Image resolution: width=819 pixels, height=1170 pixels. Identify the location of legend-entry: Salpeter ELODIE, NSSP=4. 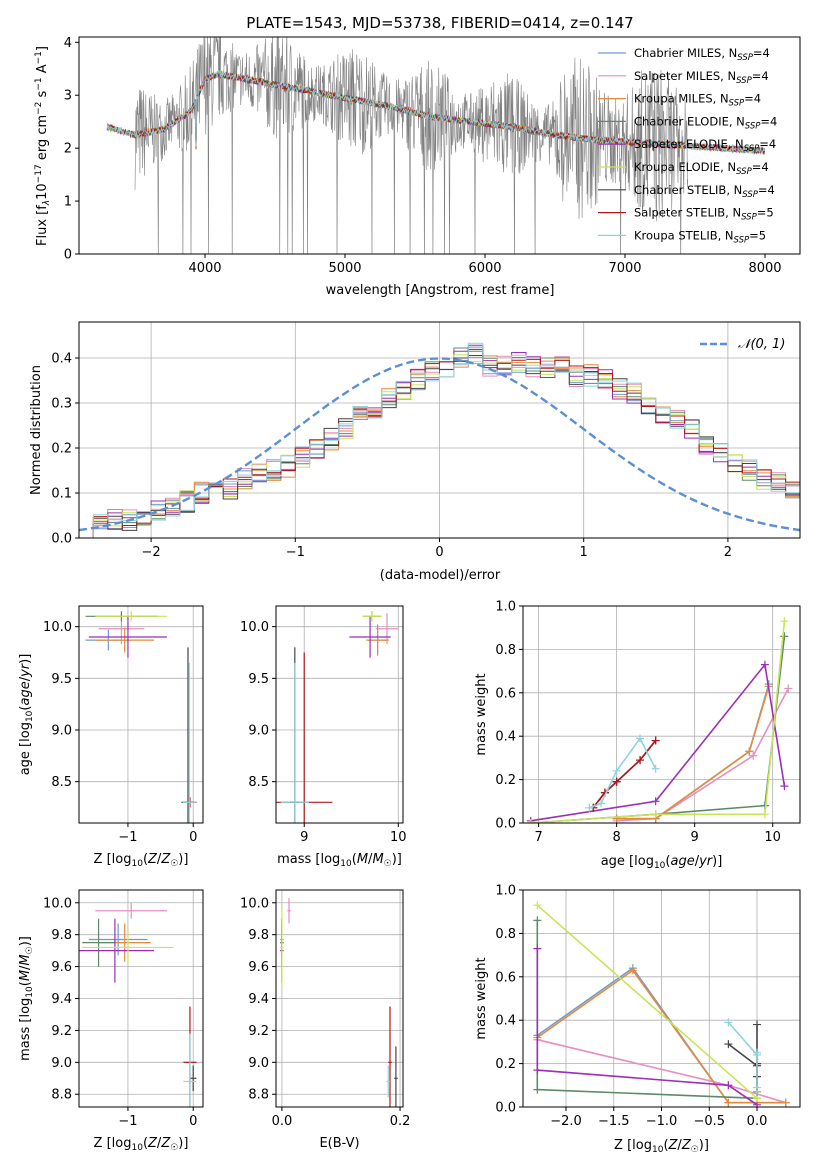
(705, 145).